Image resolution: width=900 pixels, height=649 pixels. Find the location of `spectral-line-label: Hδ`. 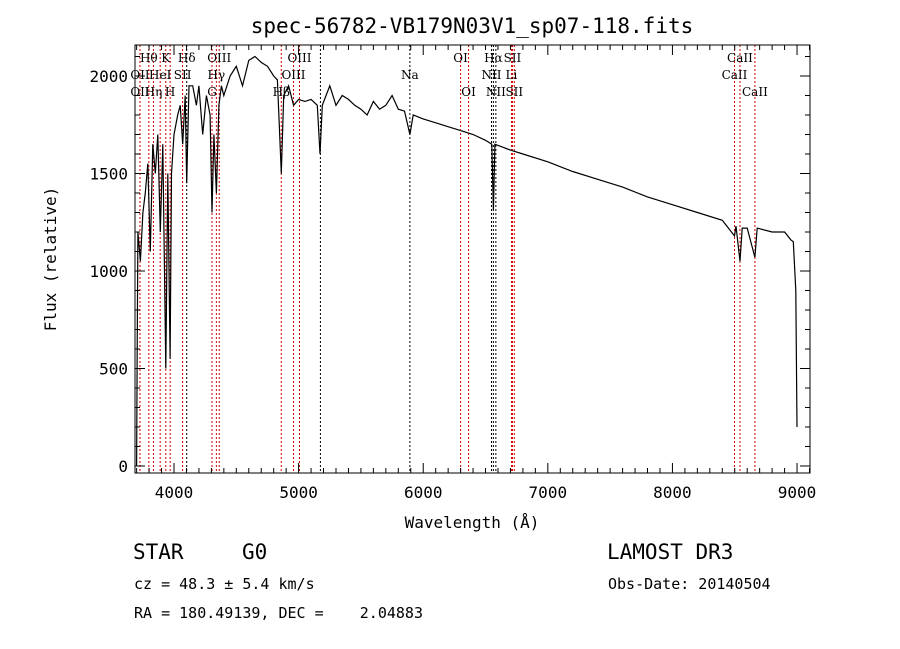

spectral-line-label: Hδ is located at coordinates (187, 58).